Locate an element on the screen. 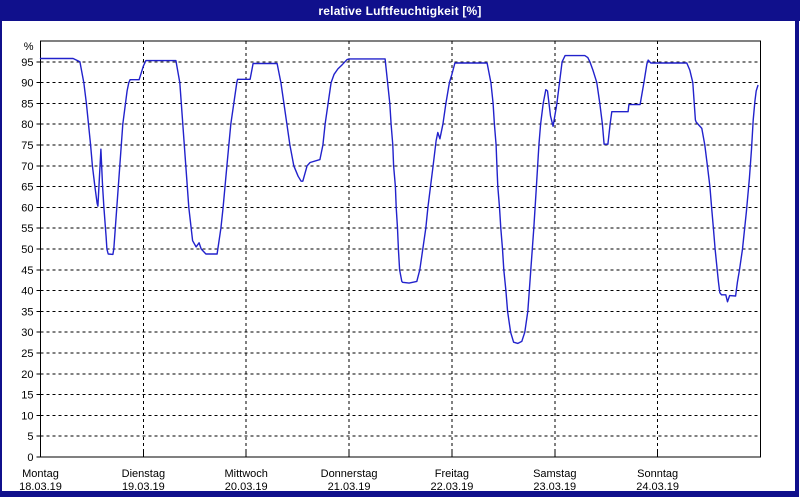  y-tick-label: 60 is located at coordinates (27, 208).